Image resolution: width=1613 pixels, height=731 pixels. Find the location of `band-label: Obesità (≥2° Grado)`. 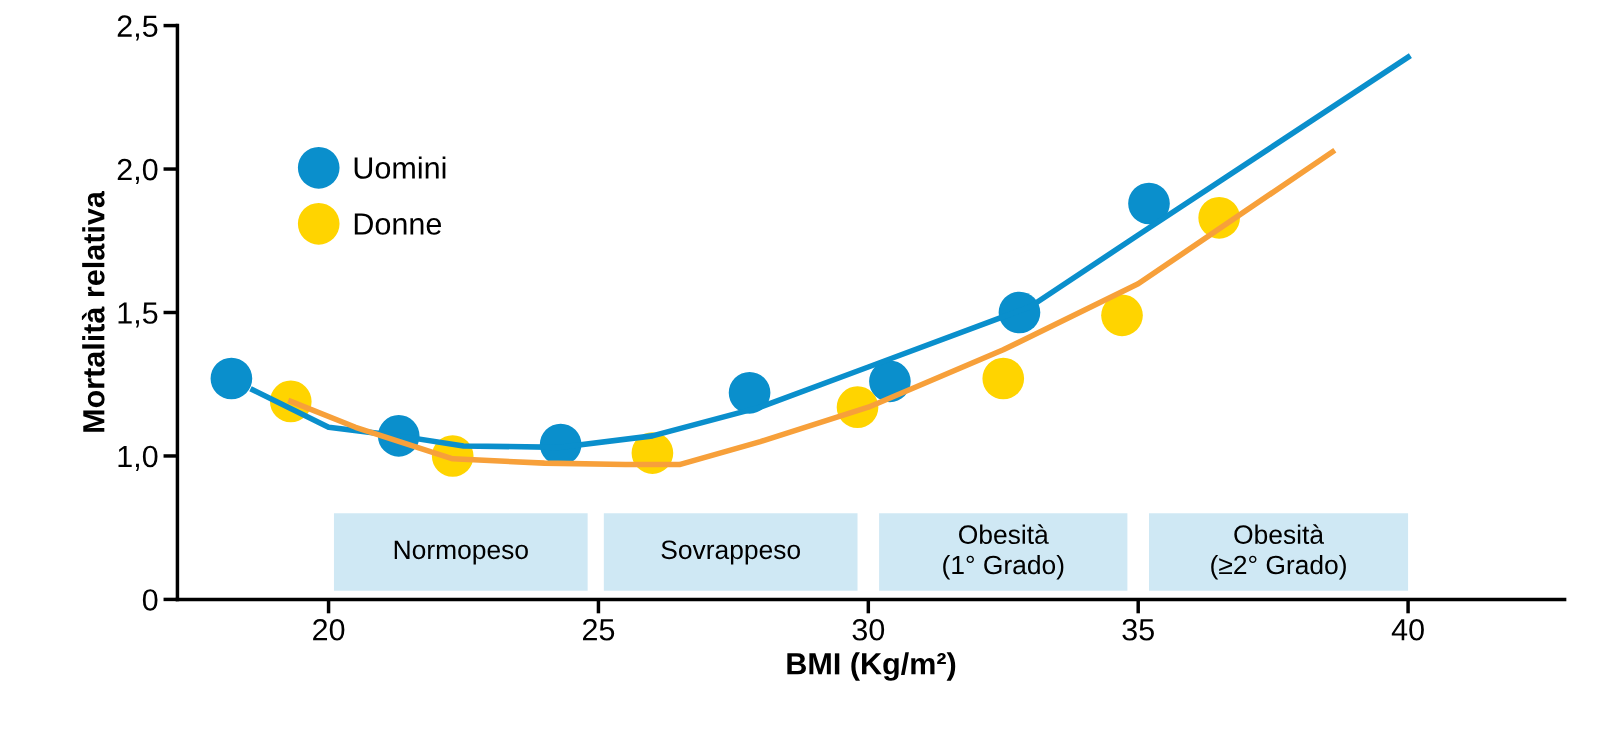

band-label: Obesità (≥2° Grado) is located at coordinates (1278, 552).